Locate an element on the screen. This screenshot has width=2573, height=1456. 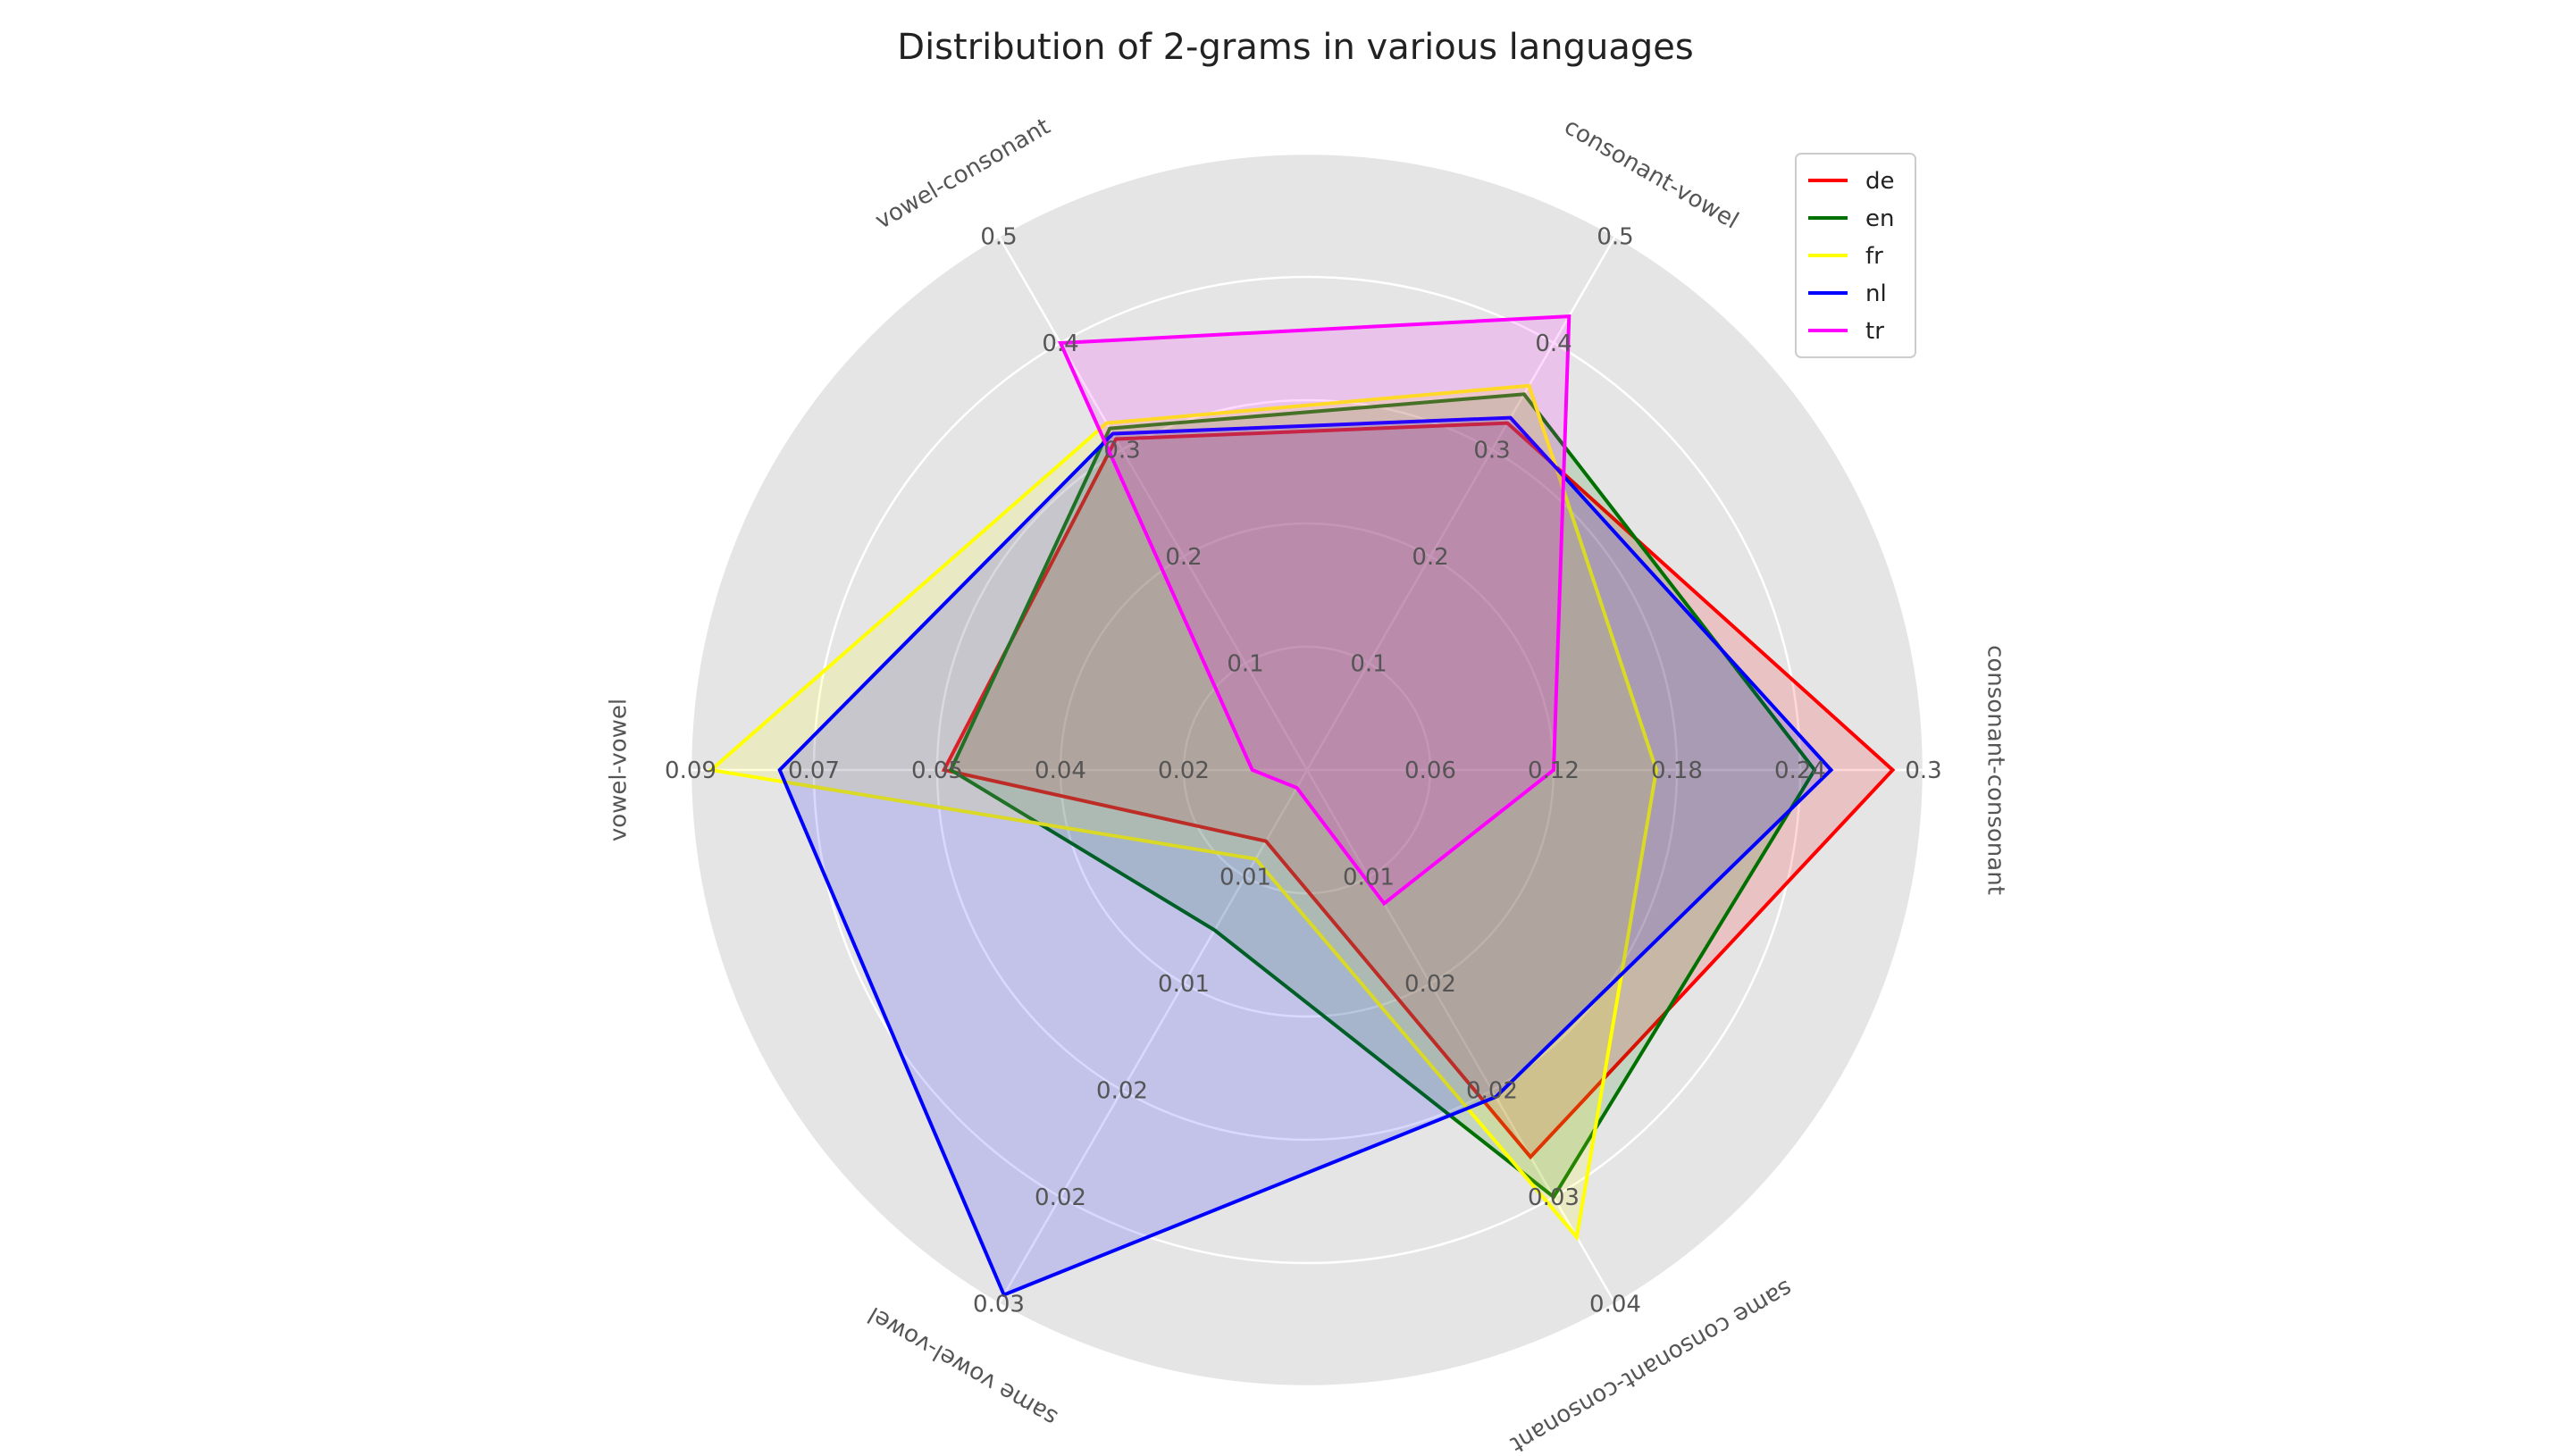
axis-label: consonant-consonant is located at coordinates (1995, 770).